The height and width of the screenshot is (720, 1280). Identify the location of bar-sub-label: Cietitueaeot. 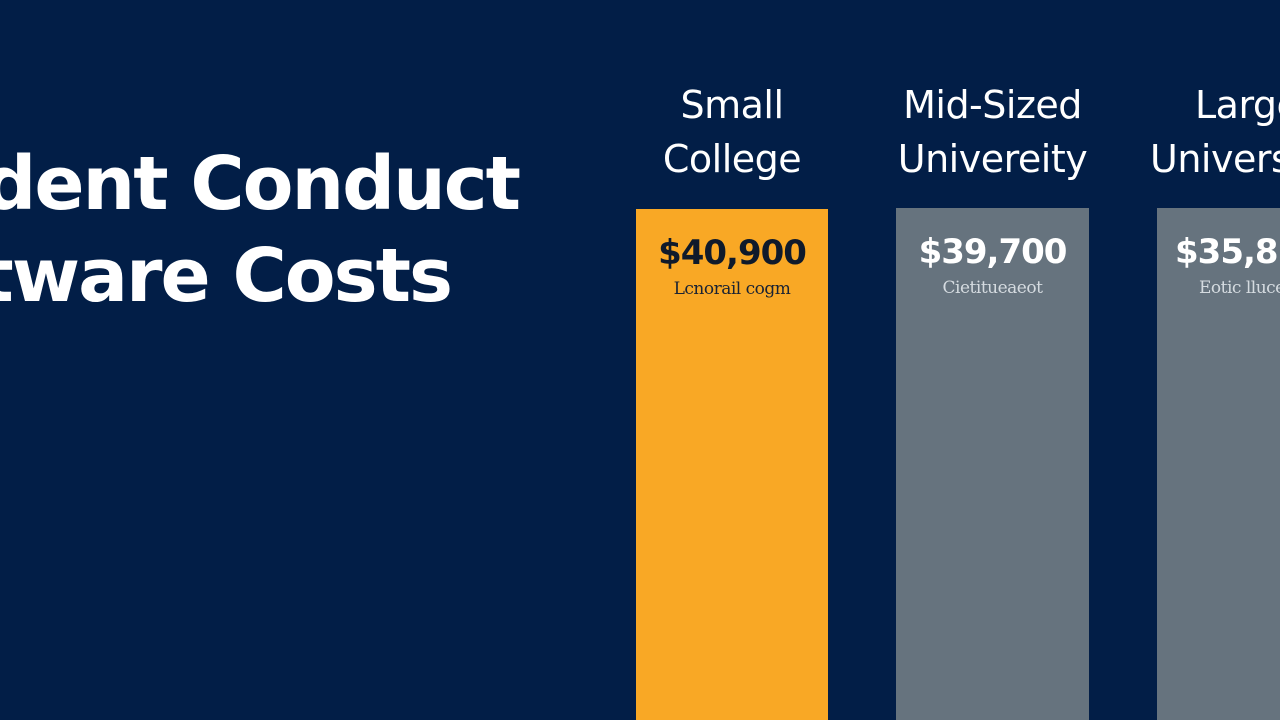
(992, 288).